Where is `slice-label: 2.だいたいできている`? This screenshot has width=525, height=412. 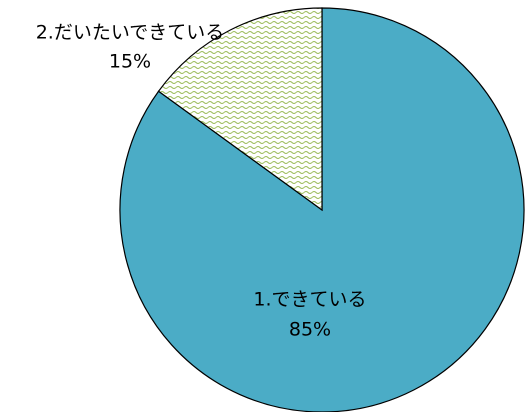
slice-label: 2.だいたいできている is located at coordinates (130, 33).